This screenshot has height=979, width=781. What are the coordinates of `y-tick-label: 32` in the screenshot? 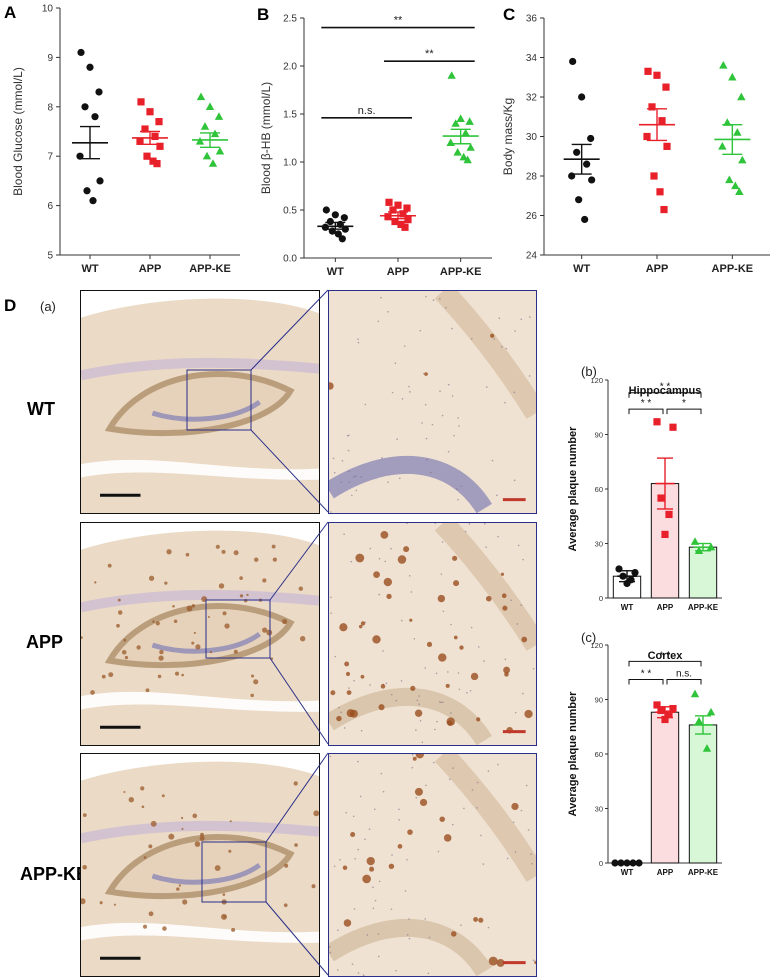 It's located at (532, 98).